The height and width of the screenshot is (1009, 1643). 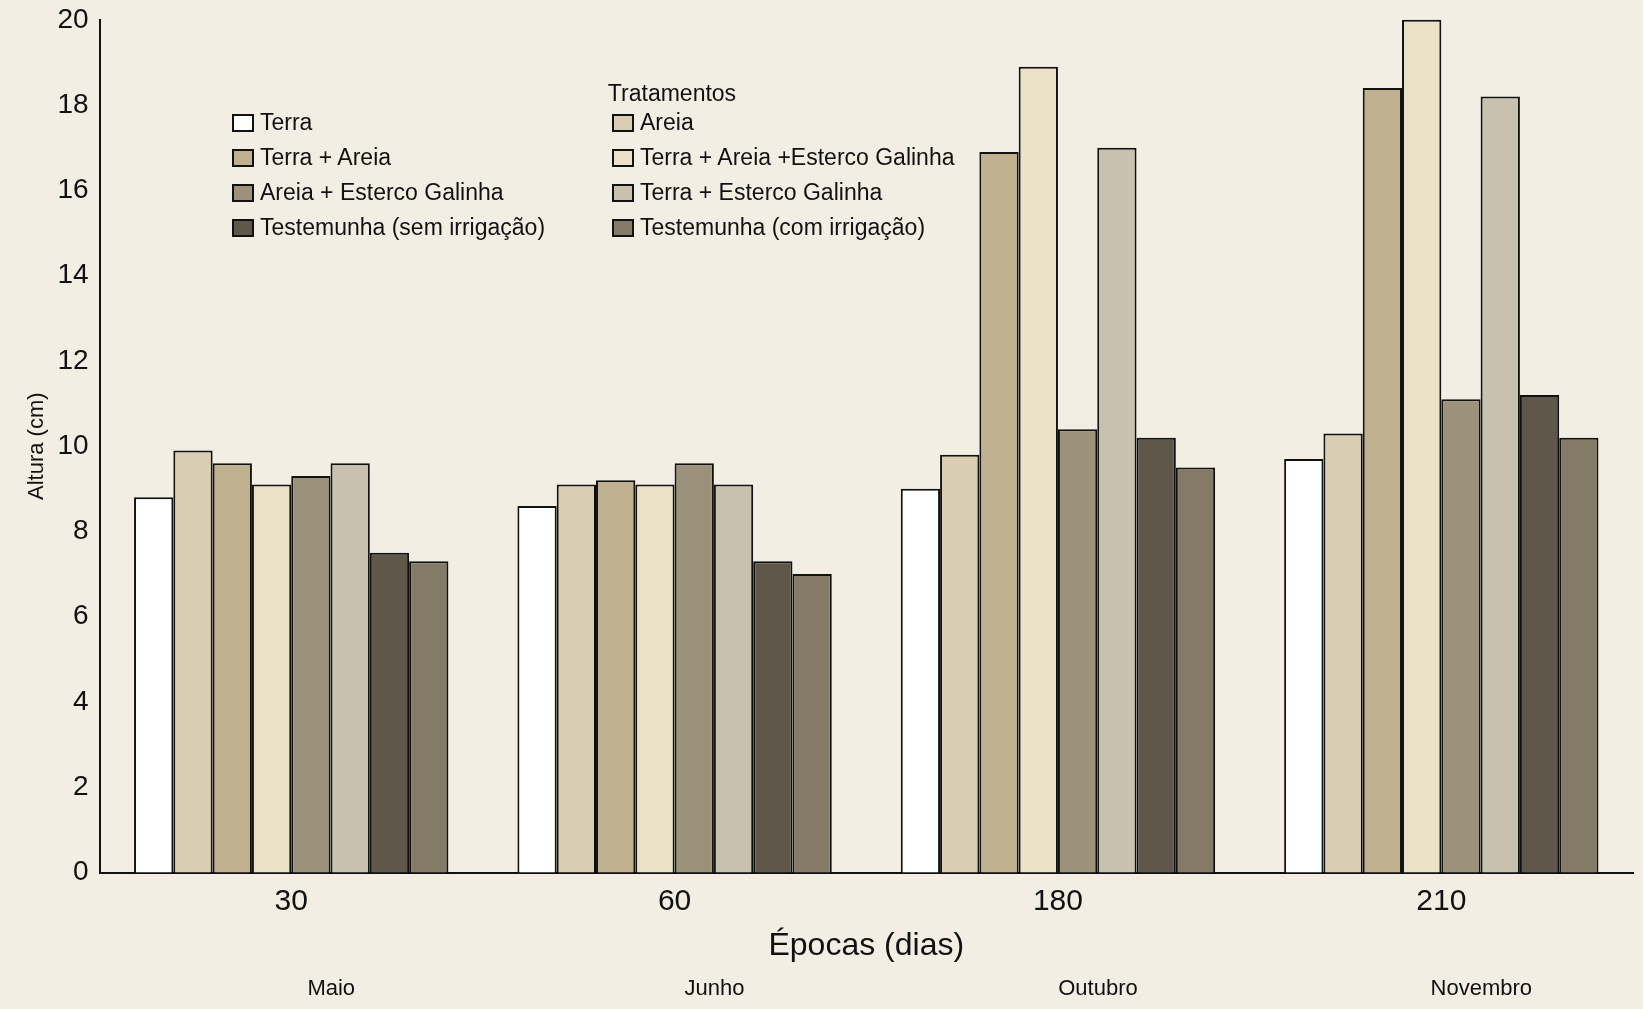 I want to click on y-tick-label: 14, so click(x=73, y=274).